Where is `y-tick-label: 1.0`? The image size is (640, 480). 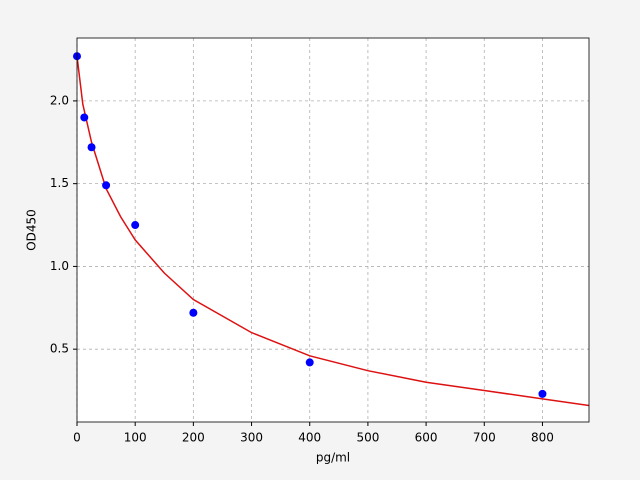 y-tick-label: 1.0 is located at coordinates (59, 266).